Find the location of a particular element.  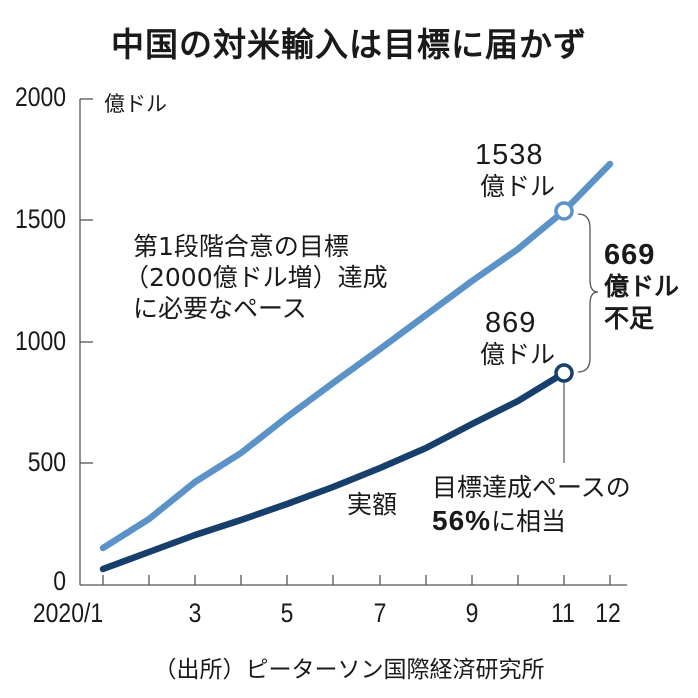

target-value-number: 1538 is located at coordinates (509, 155).